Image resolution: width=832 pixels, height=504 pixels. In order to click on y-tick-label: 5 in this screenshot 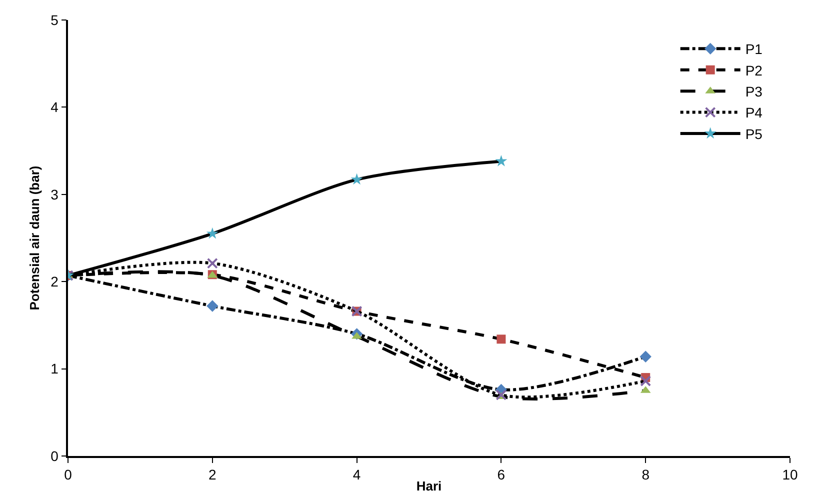, I will do `click(54, 20)`.